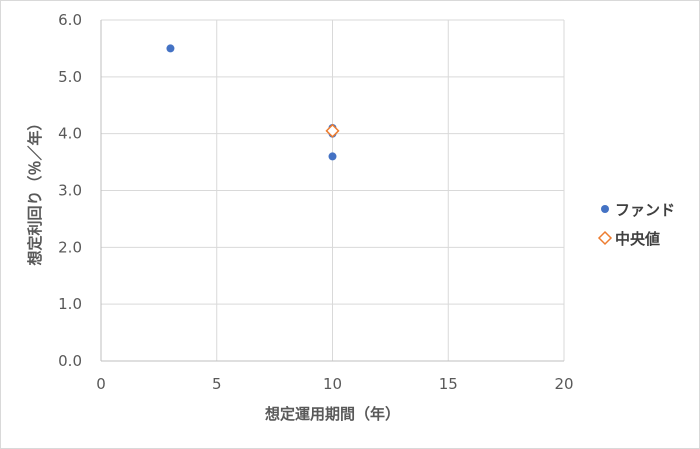  What do you see at coordinates (70, 304) in the screenshot?
I see `y-tick-label: 1.0` at bounding box center [70, 304].